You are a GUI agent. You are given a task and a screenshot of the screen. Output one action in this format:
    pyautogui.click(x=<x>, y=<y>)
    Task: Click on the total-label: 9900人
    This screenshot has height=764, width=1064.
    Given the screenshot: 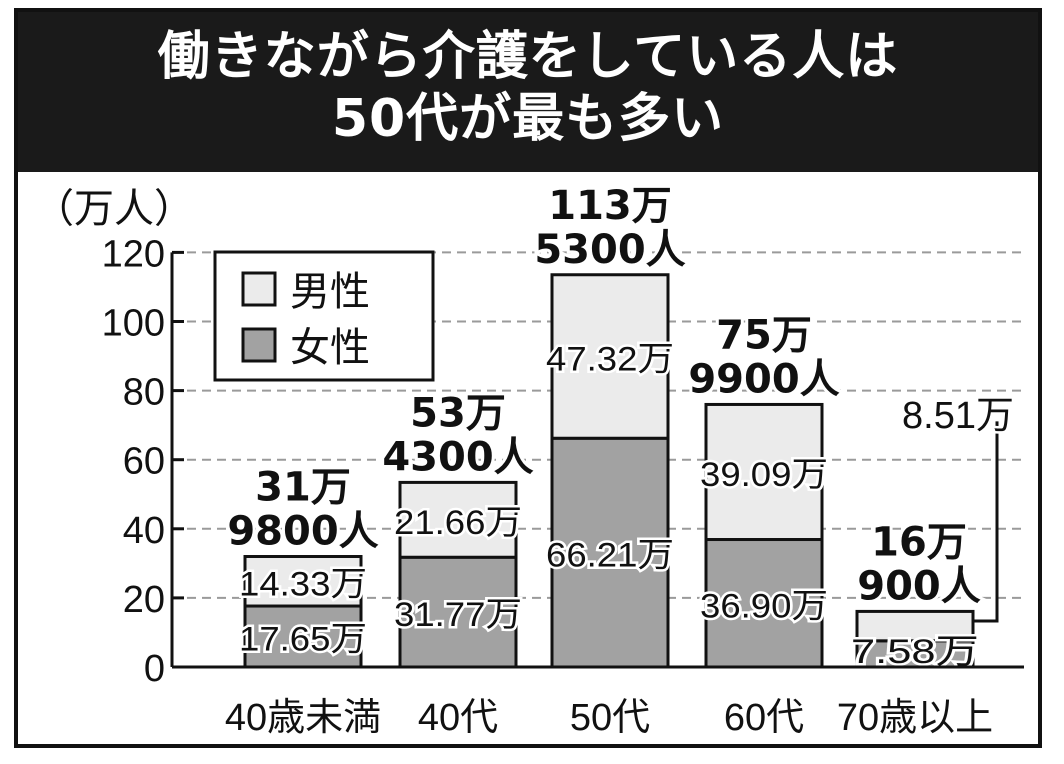 What is the action you would take?
    pyautogui.click(x=763, y=379)
    